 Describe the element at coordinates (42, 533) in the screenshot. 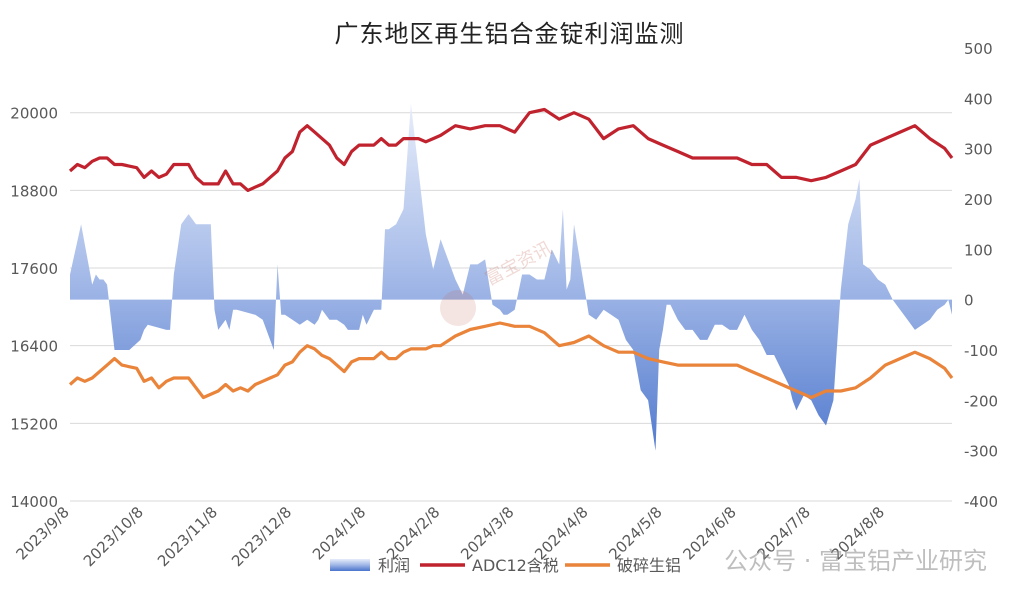

I see `x-tick-label: 2023/9/8` at that location.